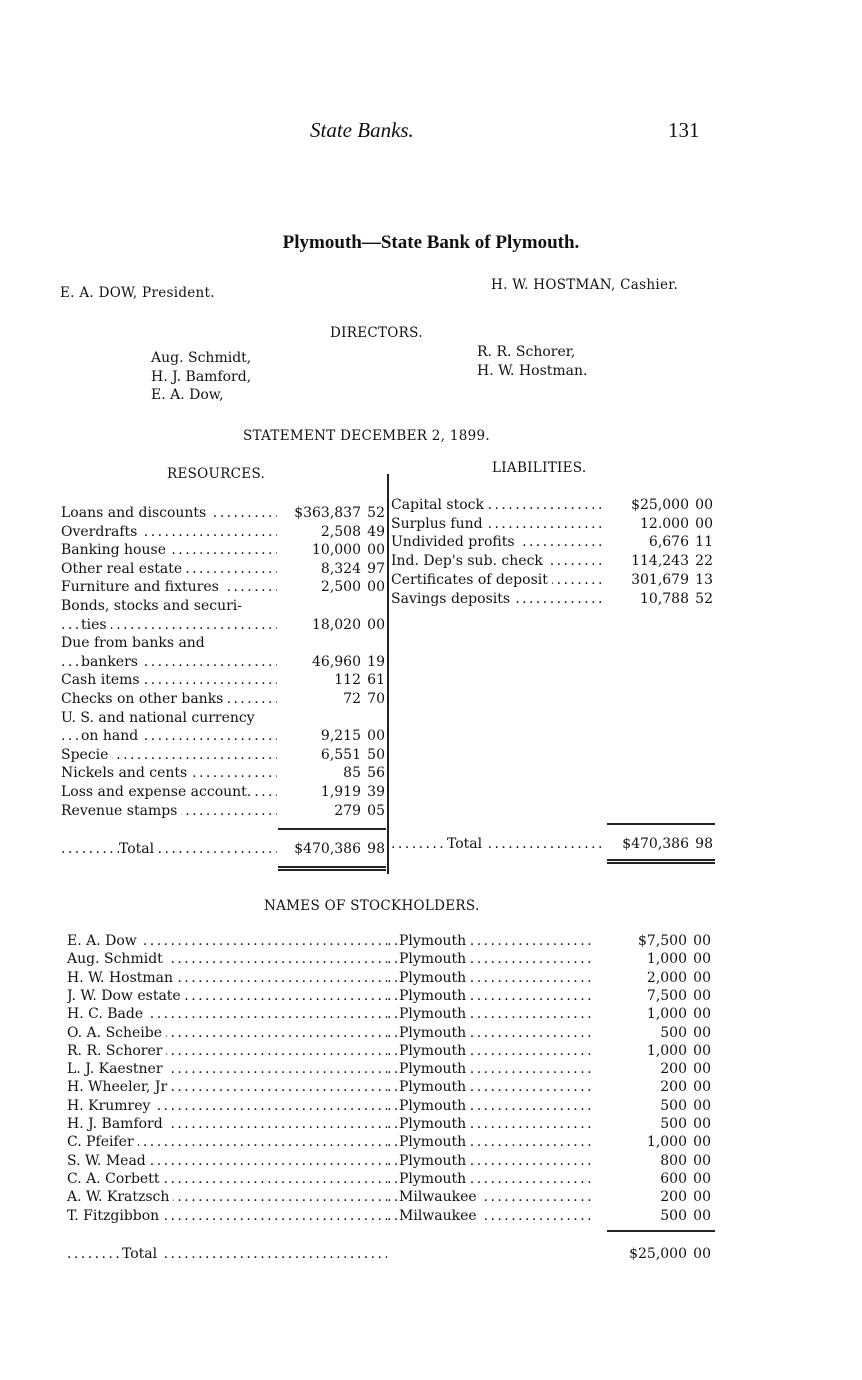  What do you see at coordinates (340, 792) in the screenshot?
I see `amount: 1,919` at bounding box center [340, 792].